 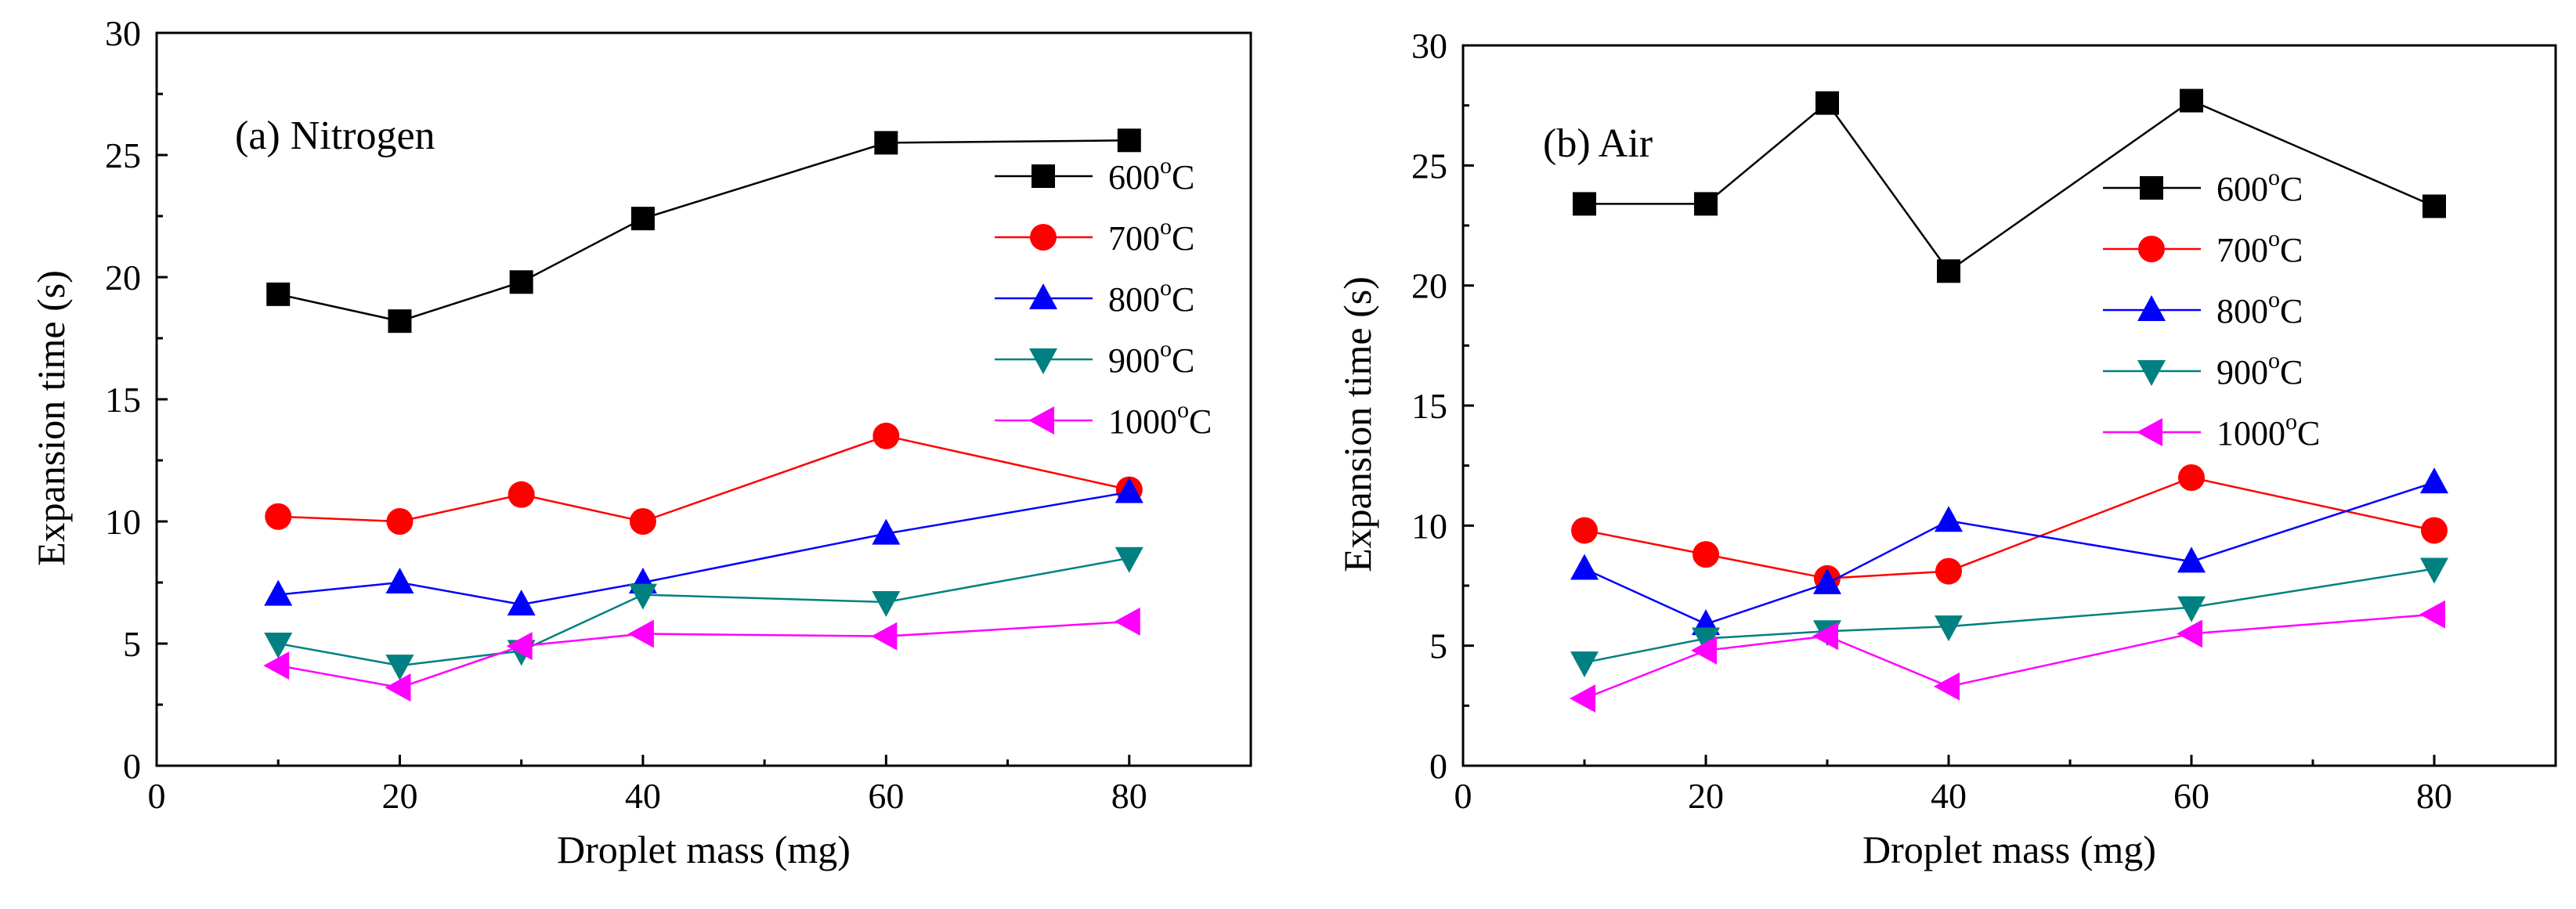 What do you see at coordinates (132, 766) in the screenshot?
I see `y-tick-label: 0` at bounding box center [132, 766].